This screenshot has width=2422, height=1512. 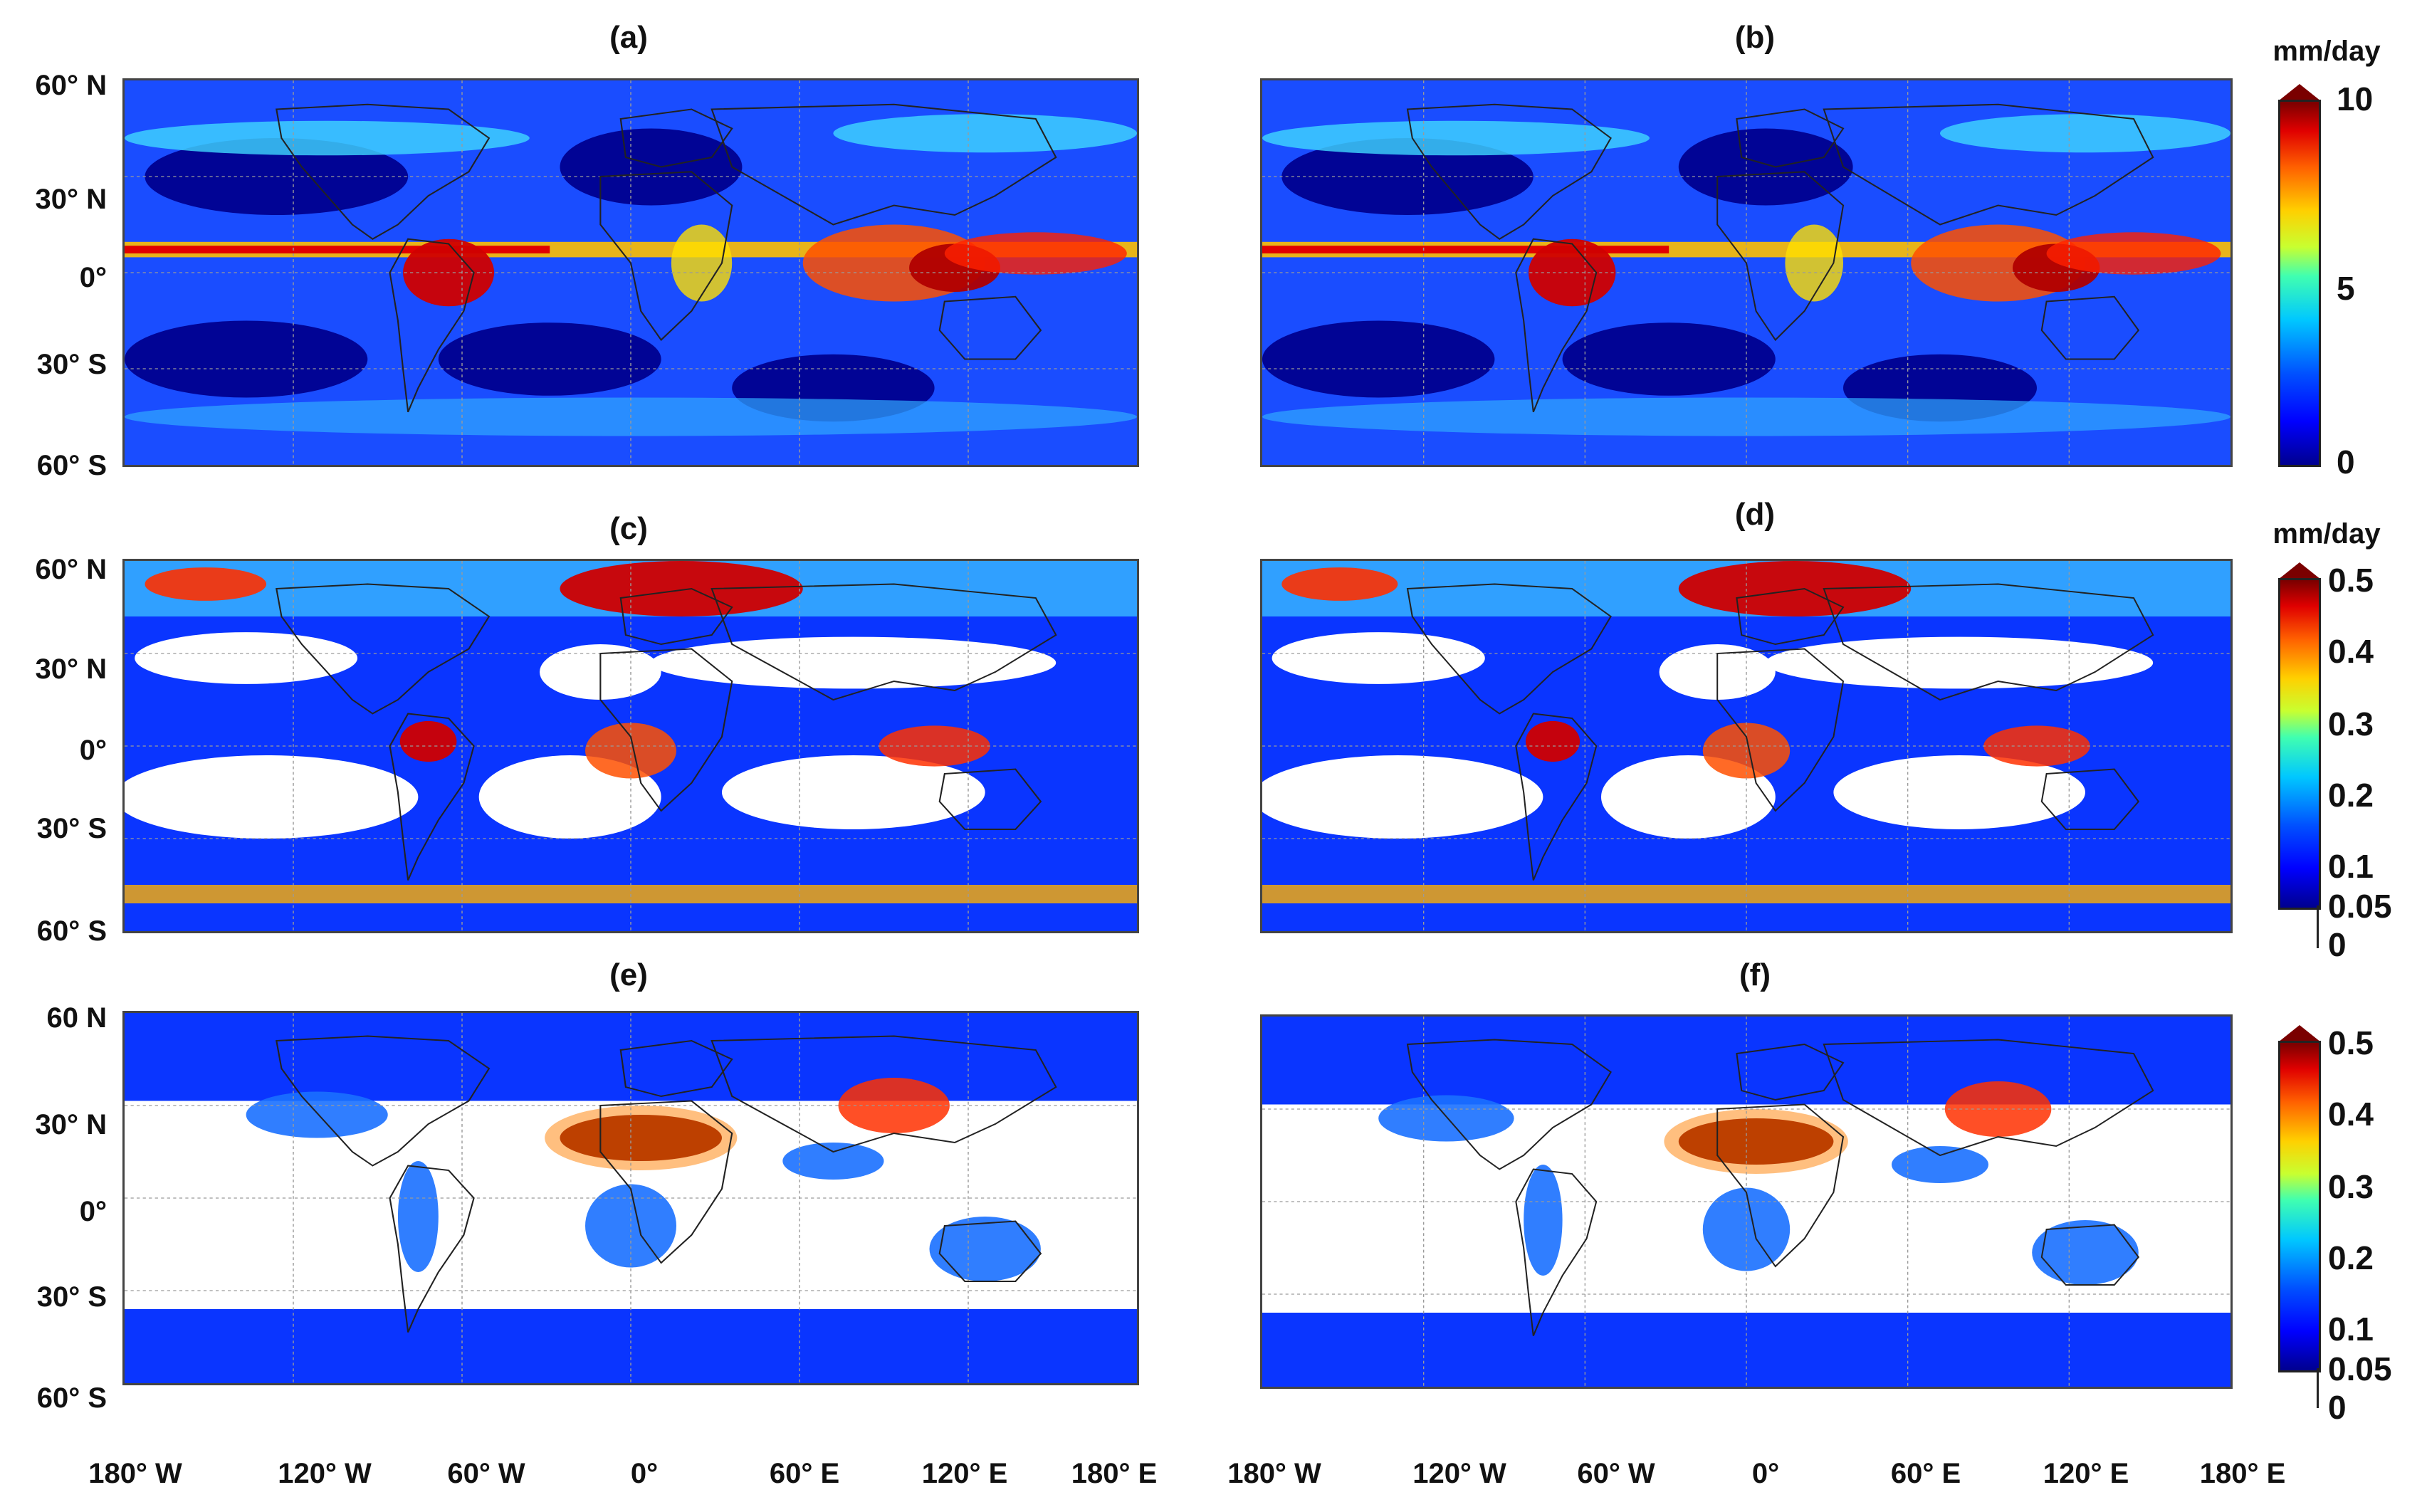 I want to click on panel-title-c: (c), so click(x=628, y=528).